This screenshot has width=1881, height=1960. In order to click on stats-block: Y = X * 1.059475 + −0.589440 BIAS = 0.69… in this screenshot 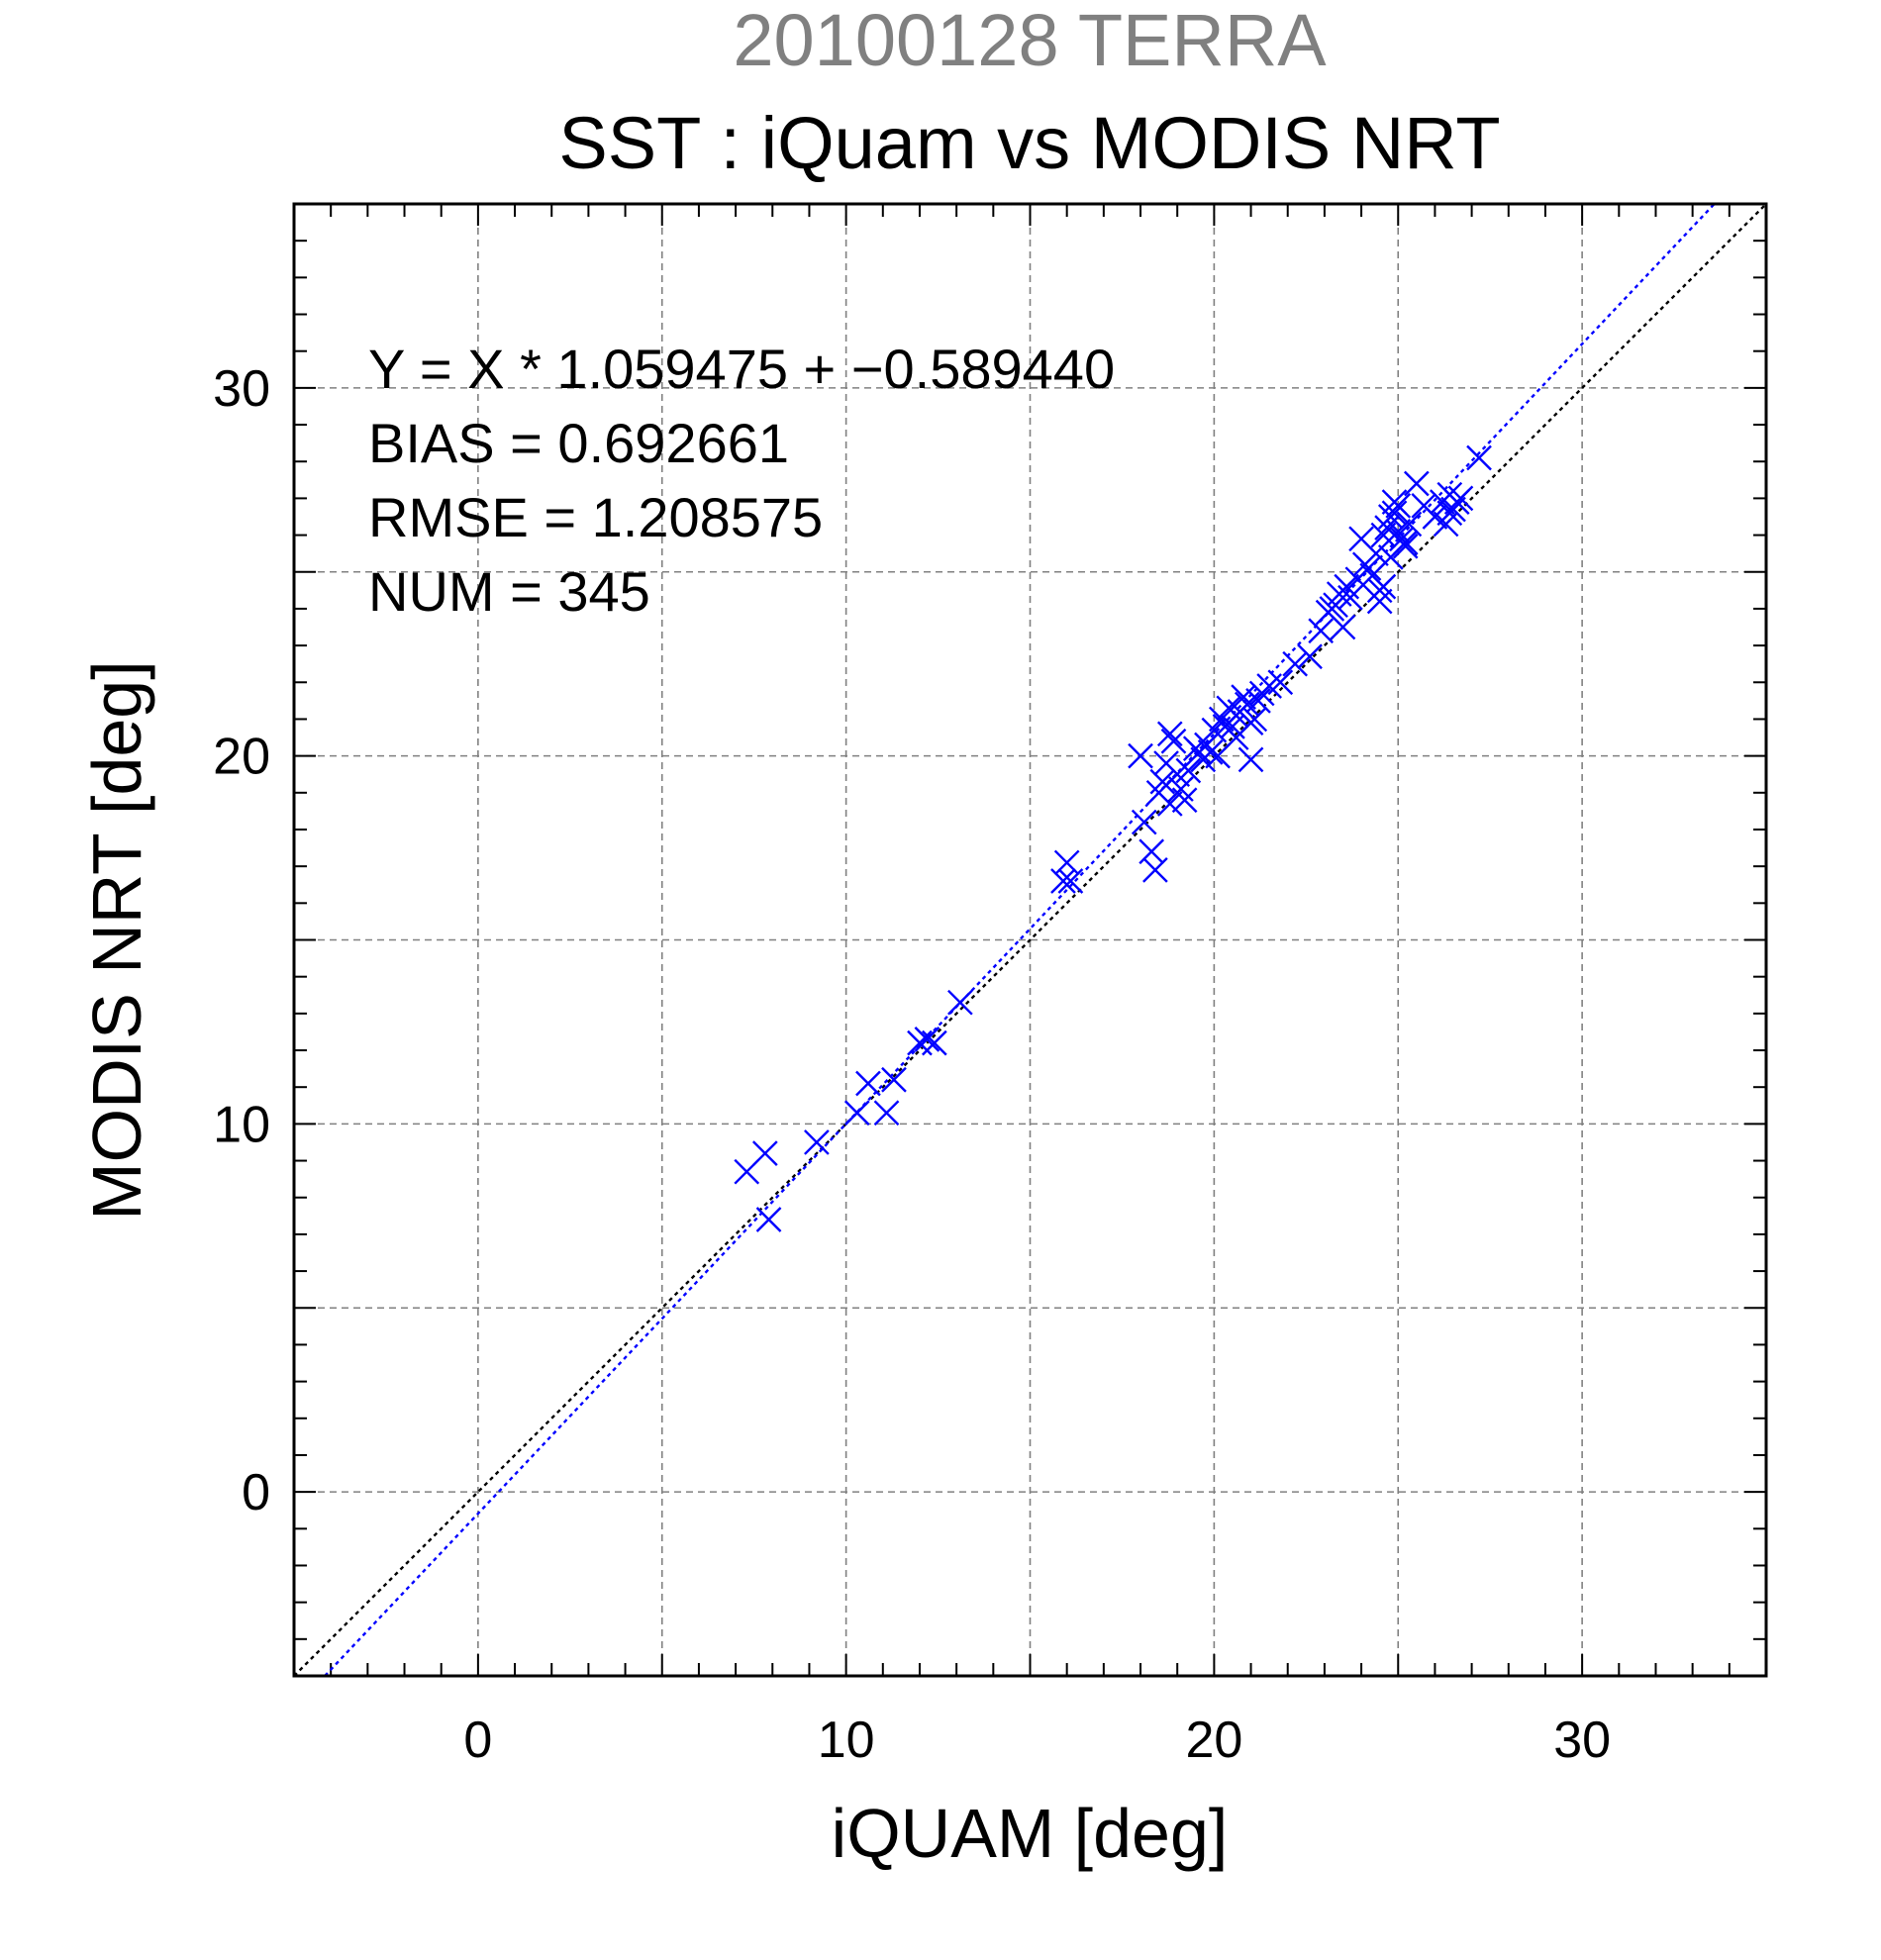, I will do `click(742, 480)`.